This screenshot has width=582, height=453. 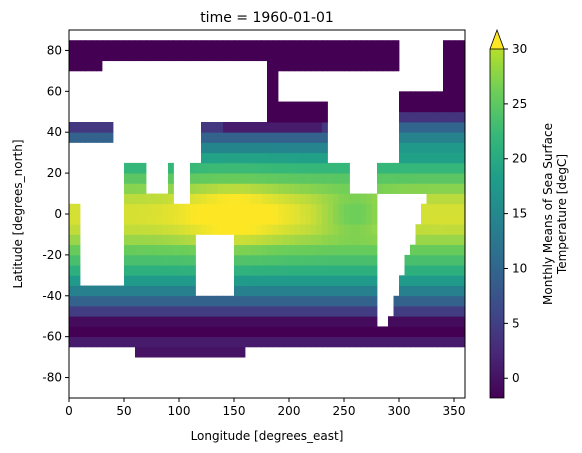 I want to click on colorbar-outline, so click(x=497, y=224).